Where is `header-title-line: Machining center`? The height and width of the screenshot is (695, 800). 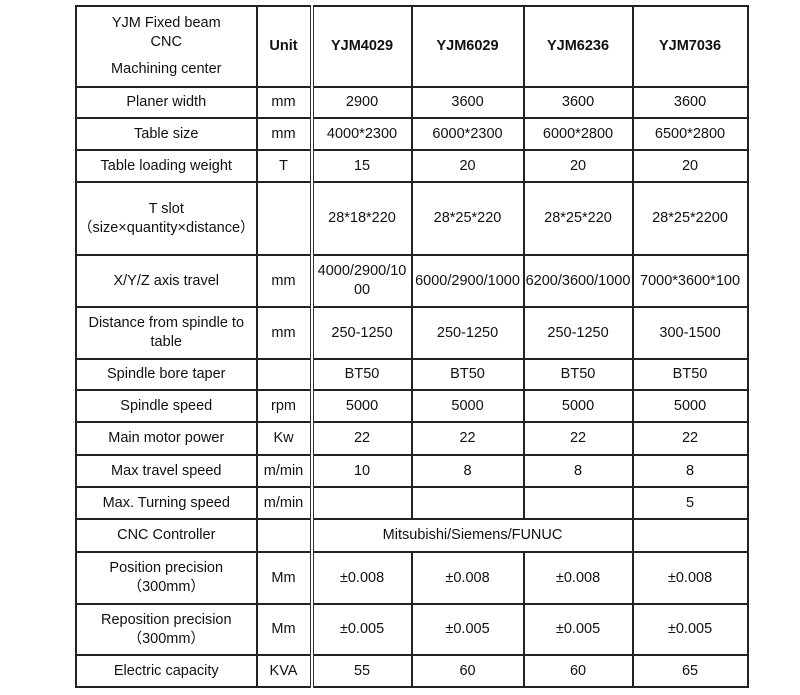
header-title-line: Machining center is located at coordinates (166, 69).